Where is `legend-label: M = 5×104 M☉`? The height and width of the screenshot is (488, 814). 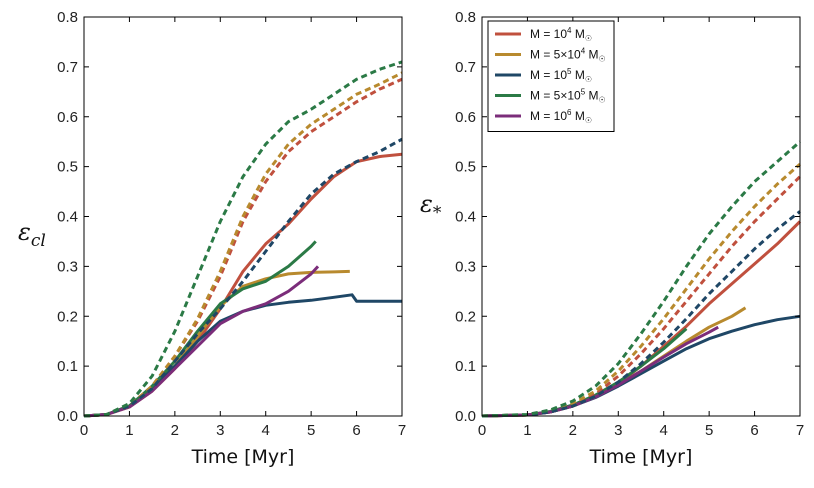 legend-label: M = 5×104 M☉ is located at coordinates (568, 55).